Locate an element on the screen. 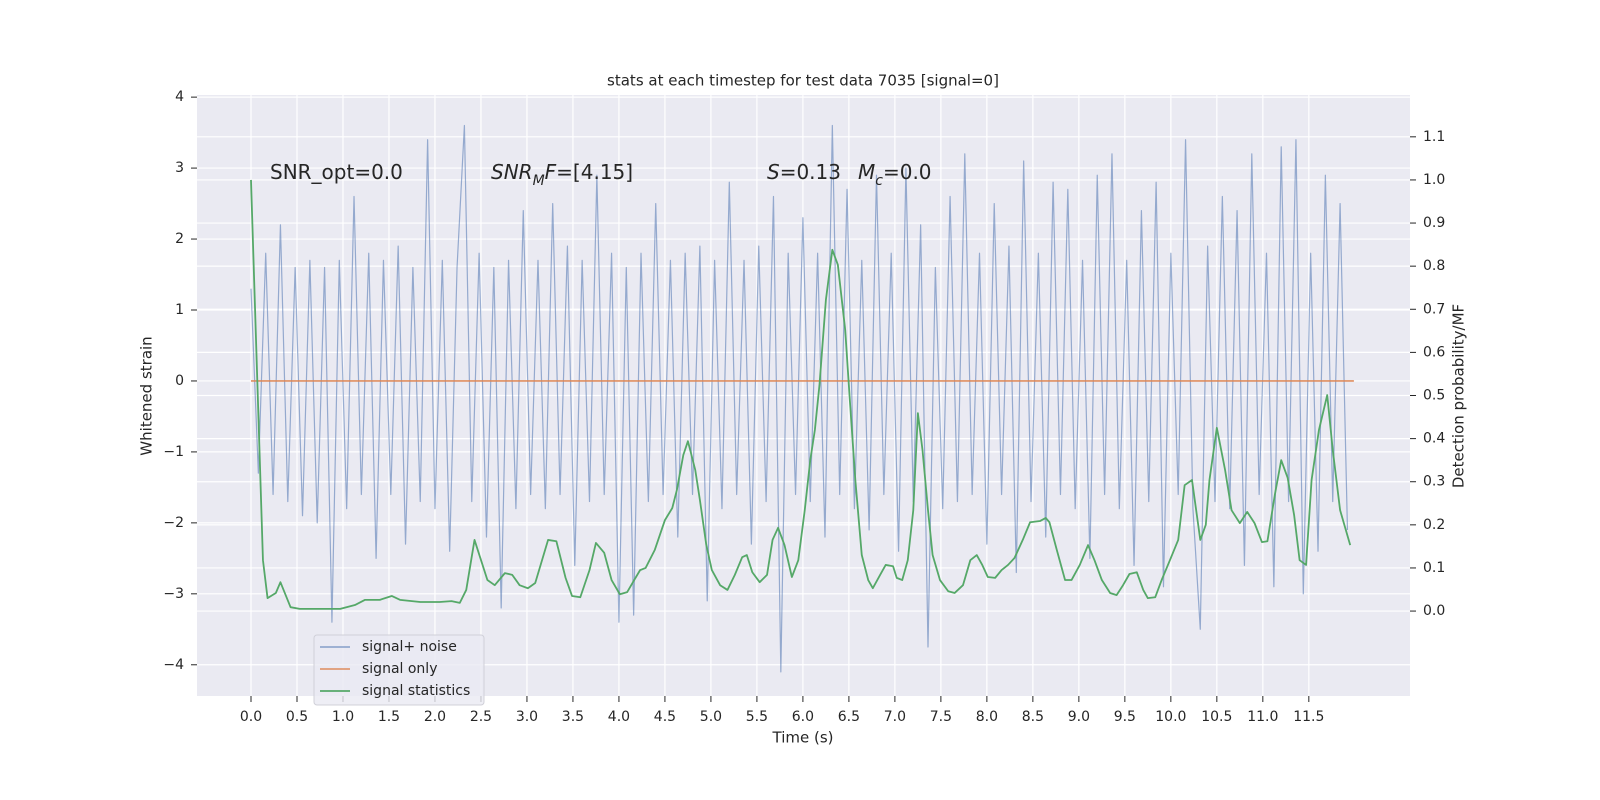 This screenshot has width=1600, height=800. y-axis-label: Whitened strain is located at coordinates (147, 395).